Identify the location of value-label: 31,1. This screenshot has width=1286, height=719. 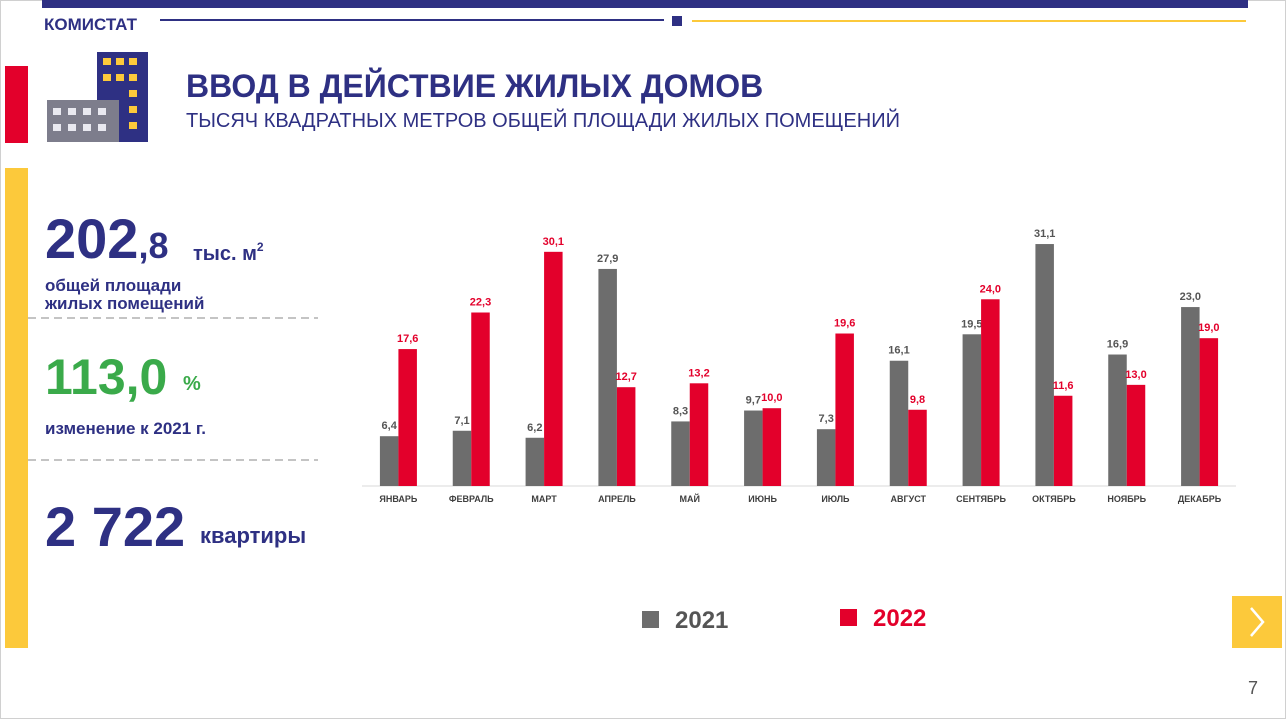
(1044, 234).